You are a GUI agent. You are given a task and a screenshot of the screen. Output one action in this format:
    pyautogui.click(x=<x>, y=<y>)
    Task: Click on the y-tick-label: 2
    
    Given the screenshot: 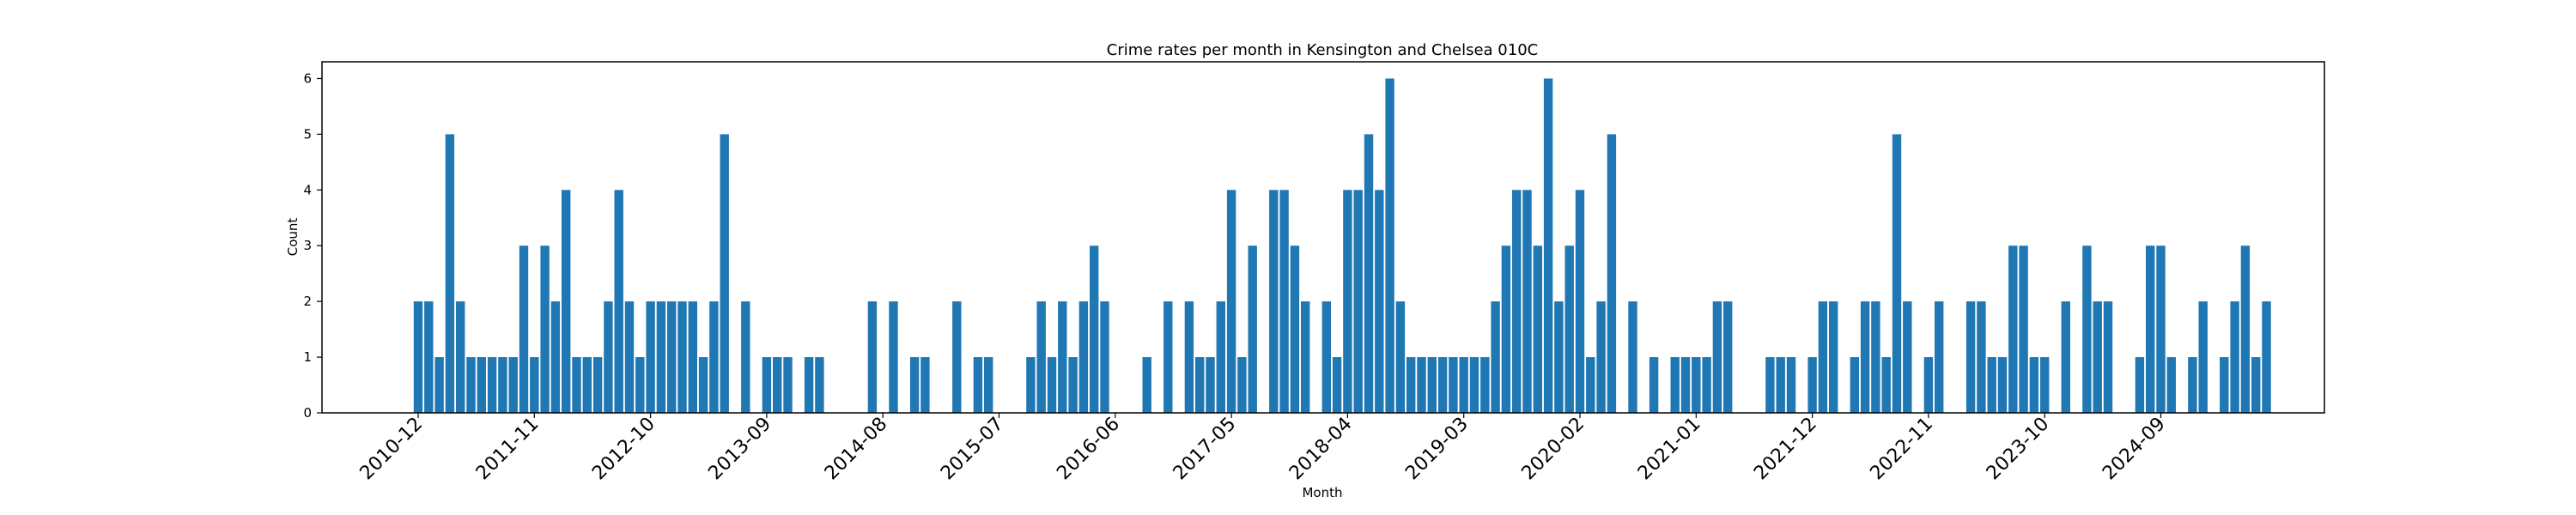 What is the action you would take?
    pyautogui.click(x=307, y=301)
    